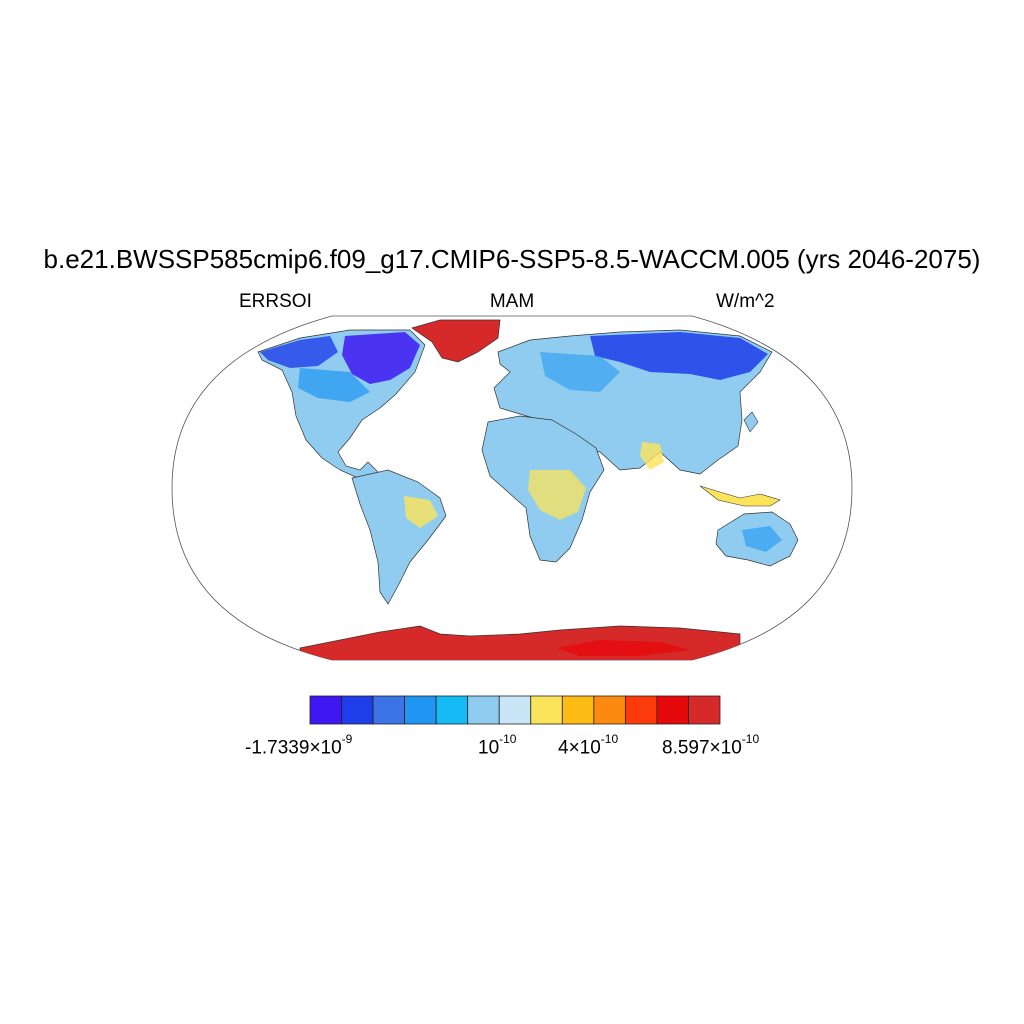 This screenshot has width=1024, height=1024. What do you see at coordinates (740, 496) in the screenshot?
I see `indonesia` at bounding box center [740, 496].